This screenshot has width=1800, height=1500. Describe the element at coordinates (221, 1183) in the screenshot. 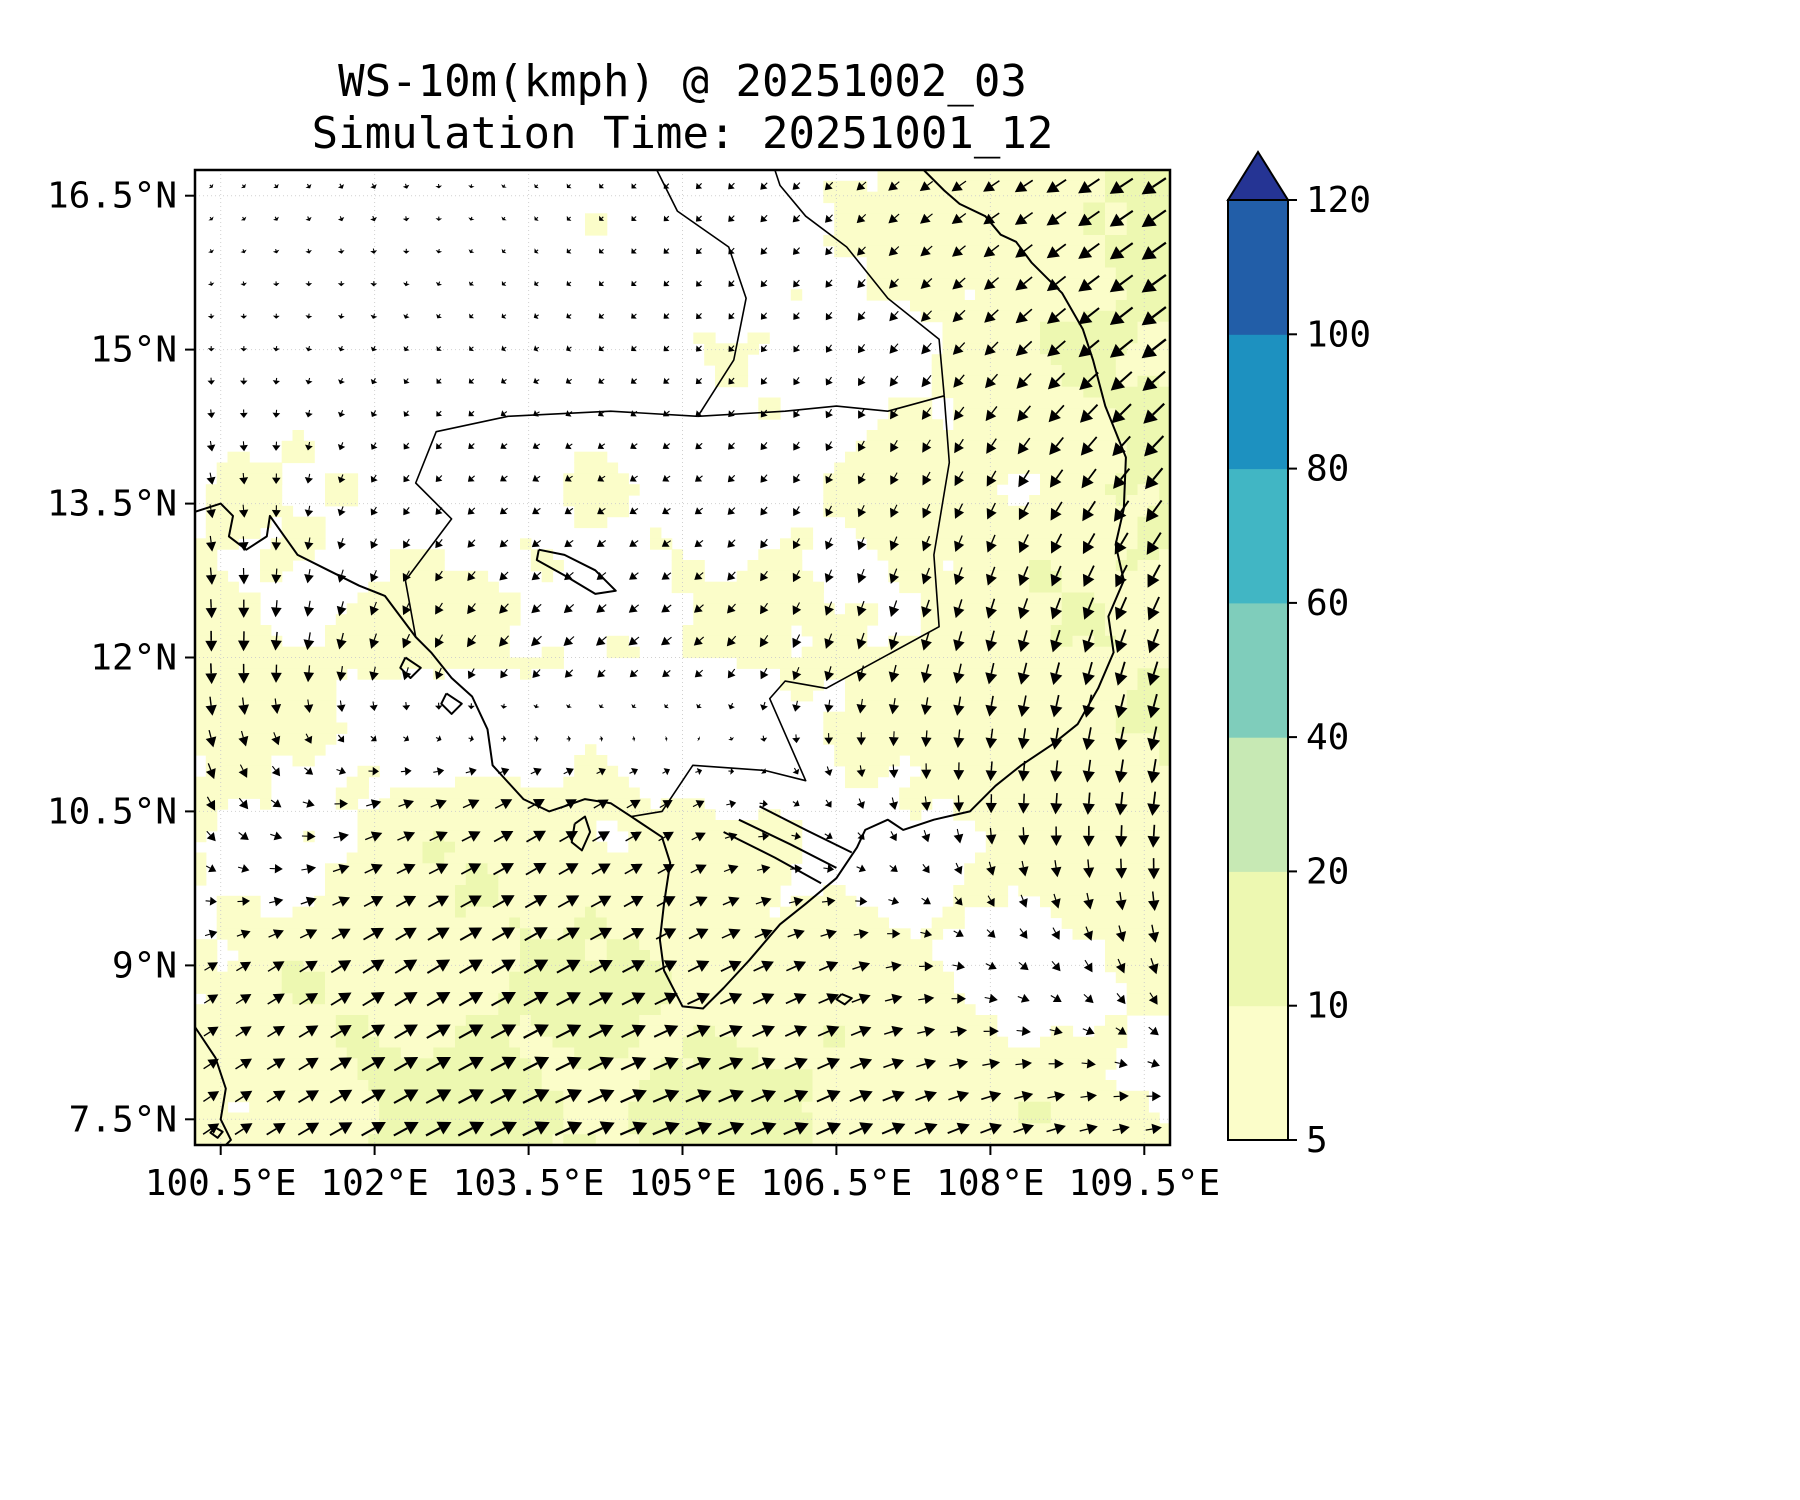

I see `x-tick-label: 100.5°E` at that location.